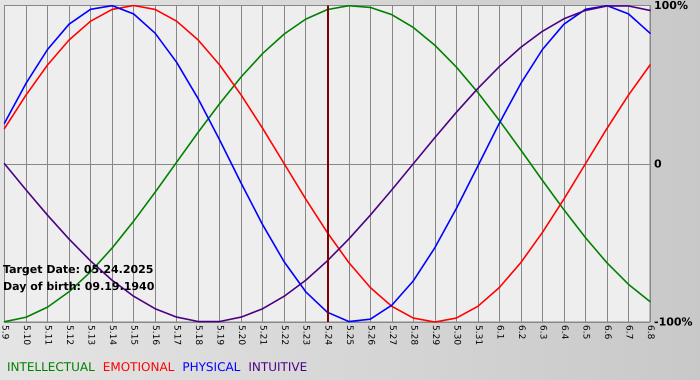 The height and width of the screenshot is (380, 700). What do you see at coordinates (155, 335) in the screenshot?
I see `x-tick-label: 5.16` at bounding box center [155, 335].